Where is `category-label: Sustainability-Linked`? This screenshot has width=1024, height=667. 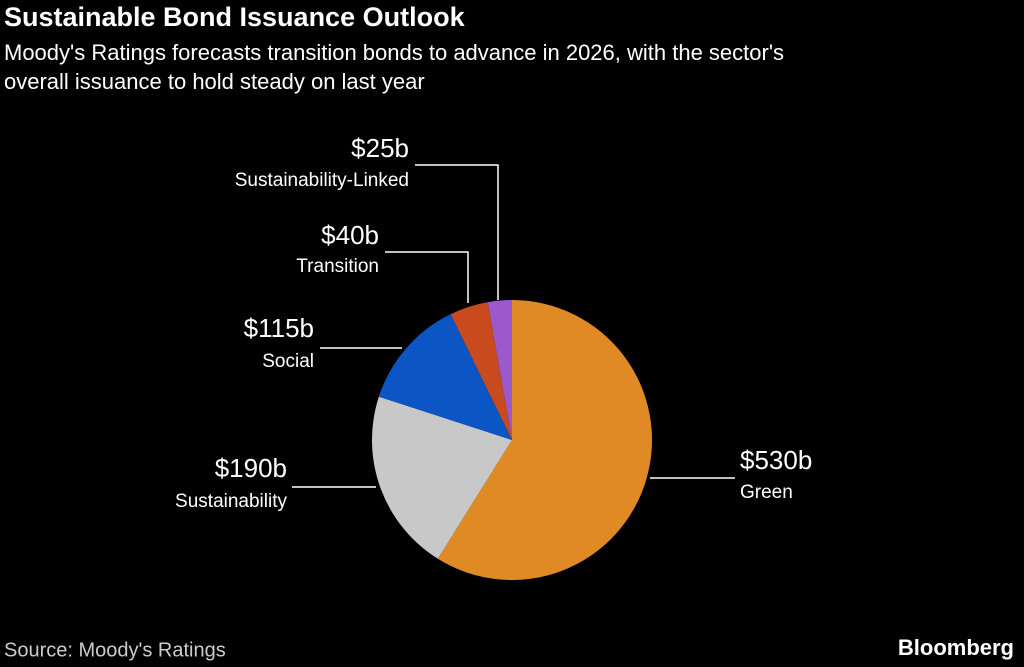 category-label: Sustainability-Linked is located at coordinates (322, 180).